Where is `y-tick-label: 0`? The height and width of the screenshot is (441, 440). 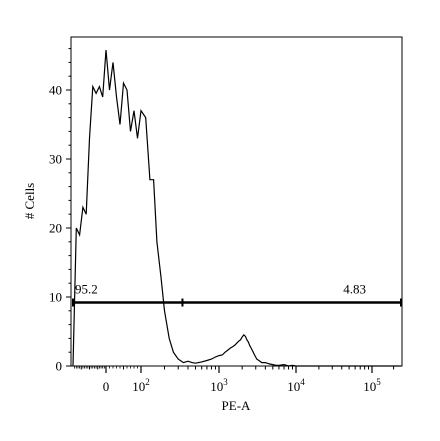 y-tick-label: 0 is located at coordinates (59, 366).